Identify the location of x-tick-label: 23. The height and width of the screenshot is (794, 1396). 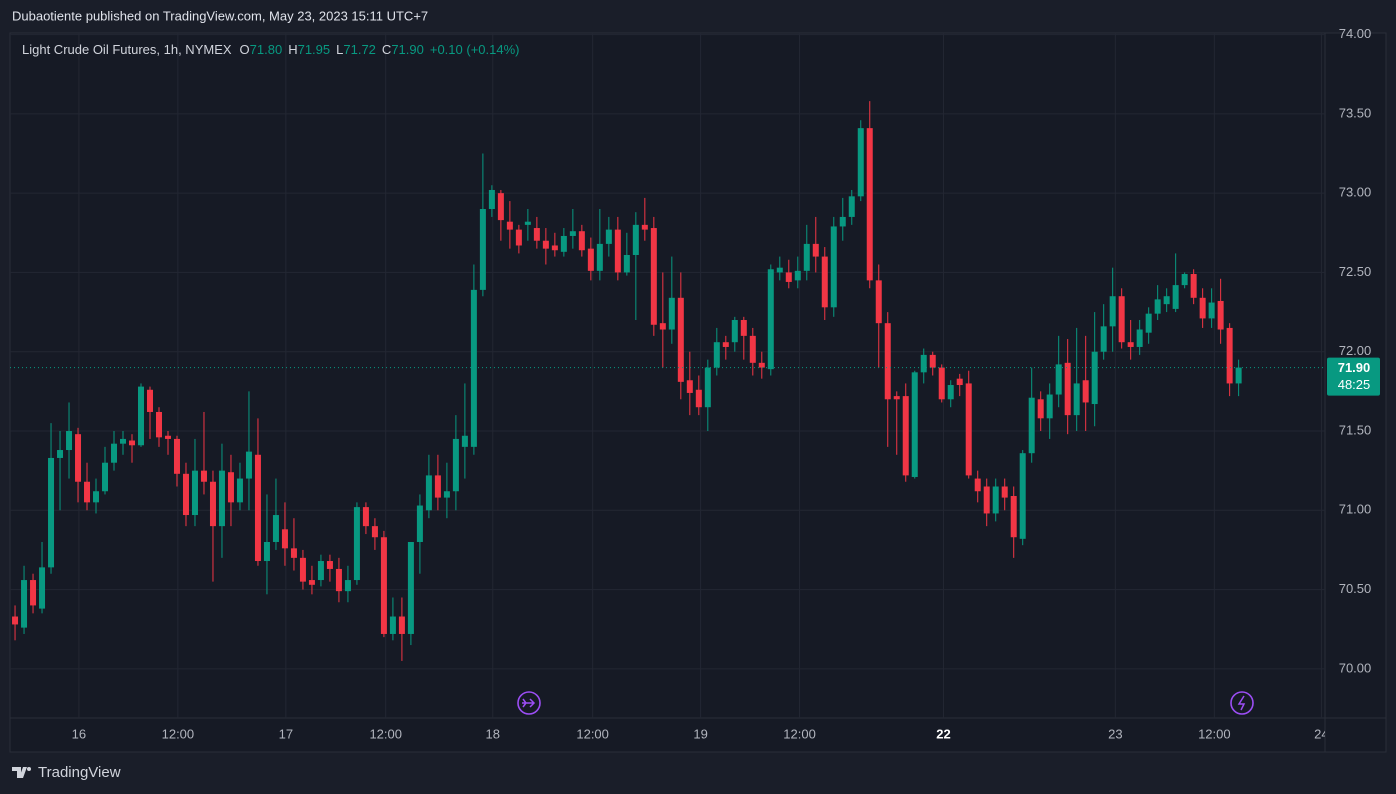
(1115, 733).